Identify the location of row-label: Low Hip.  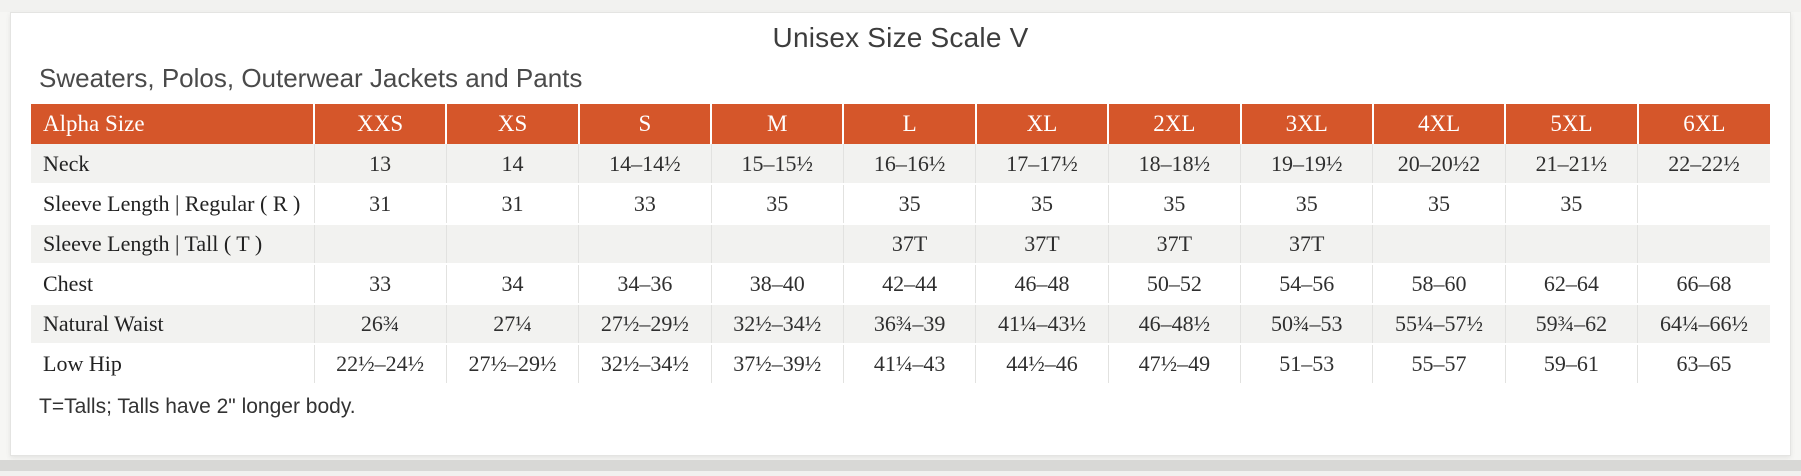
(172, 364).